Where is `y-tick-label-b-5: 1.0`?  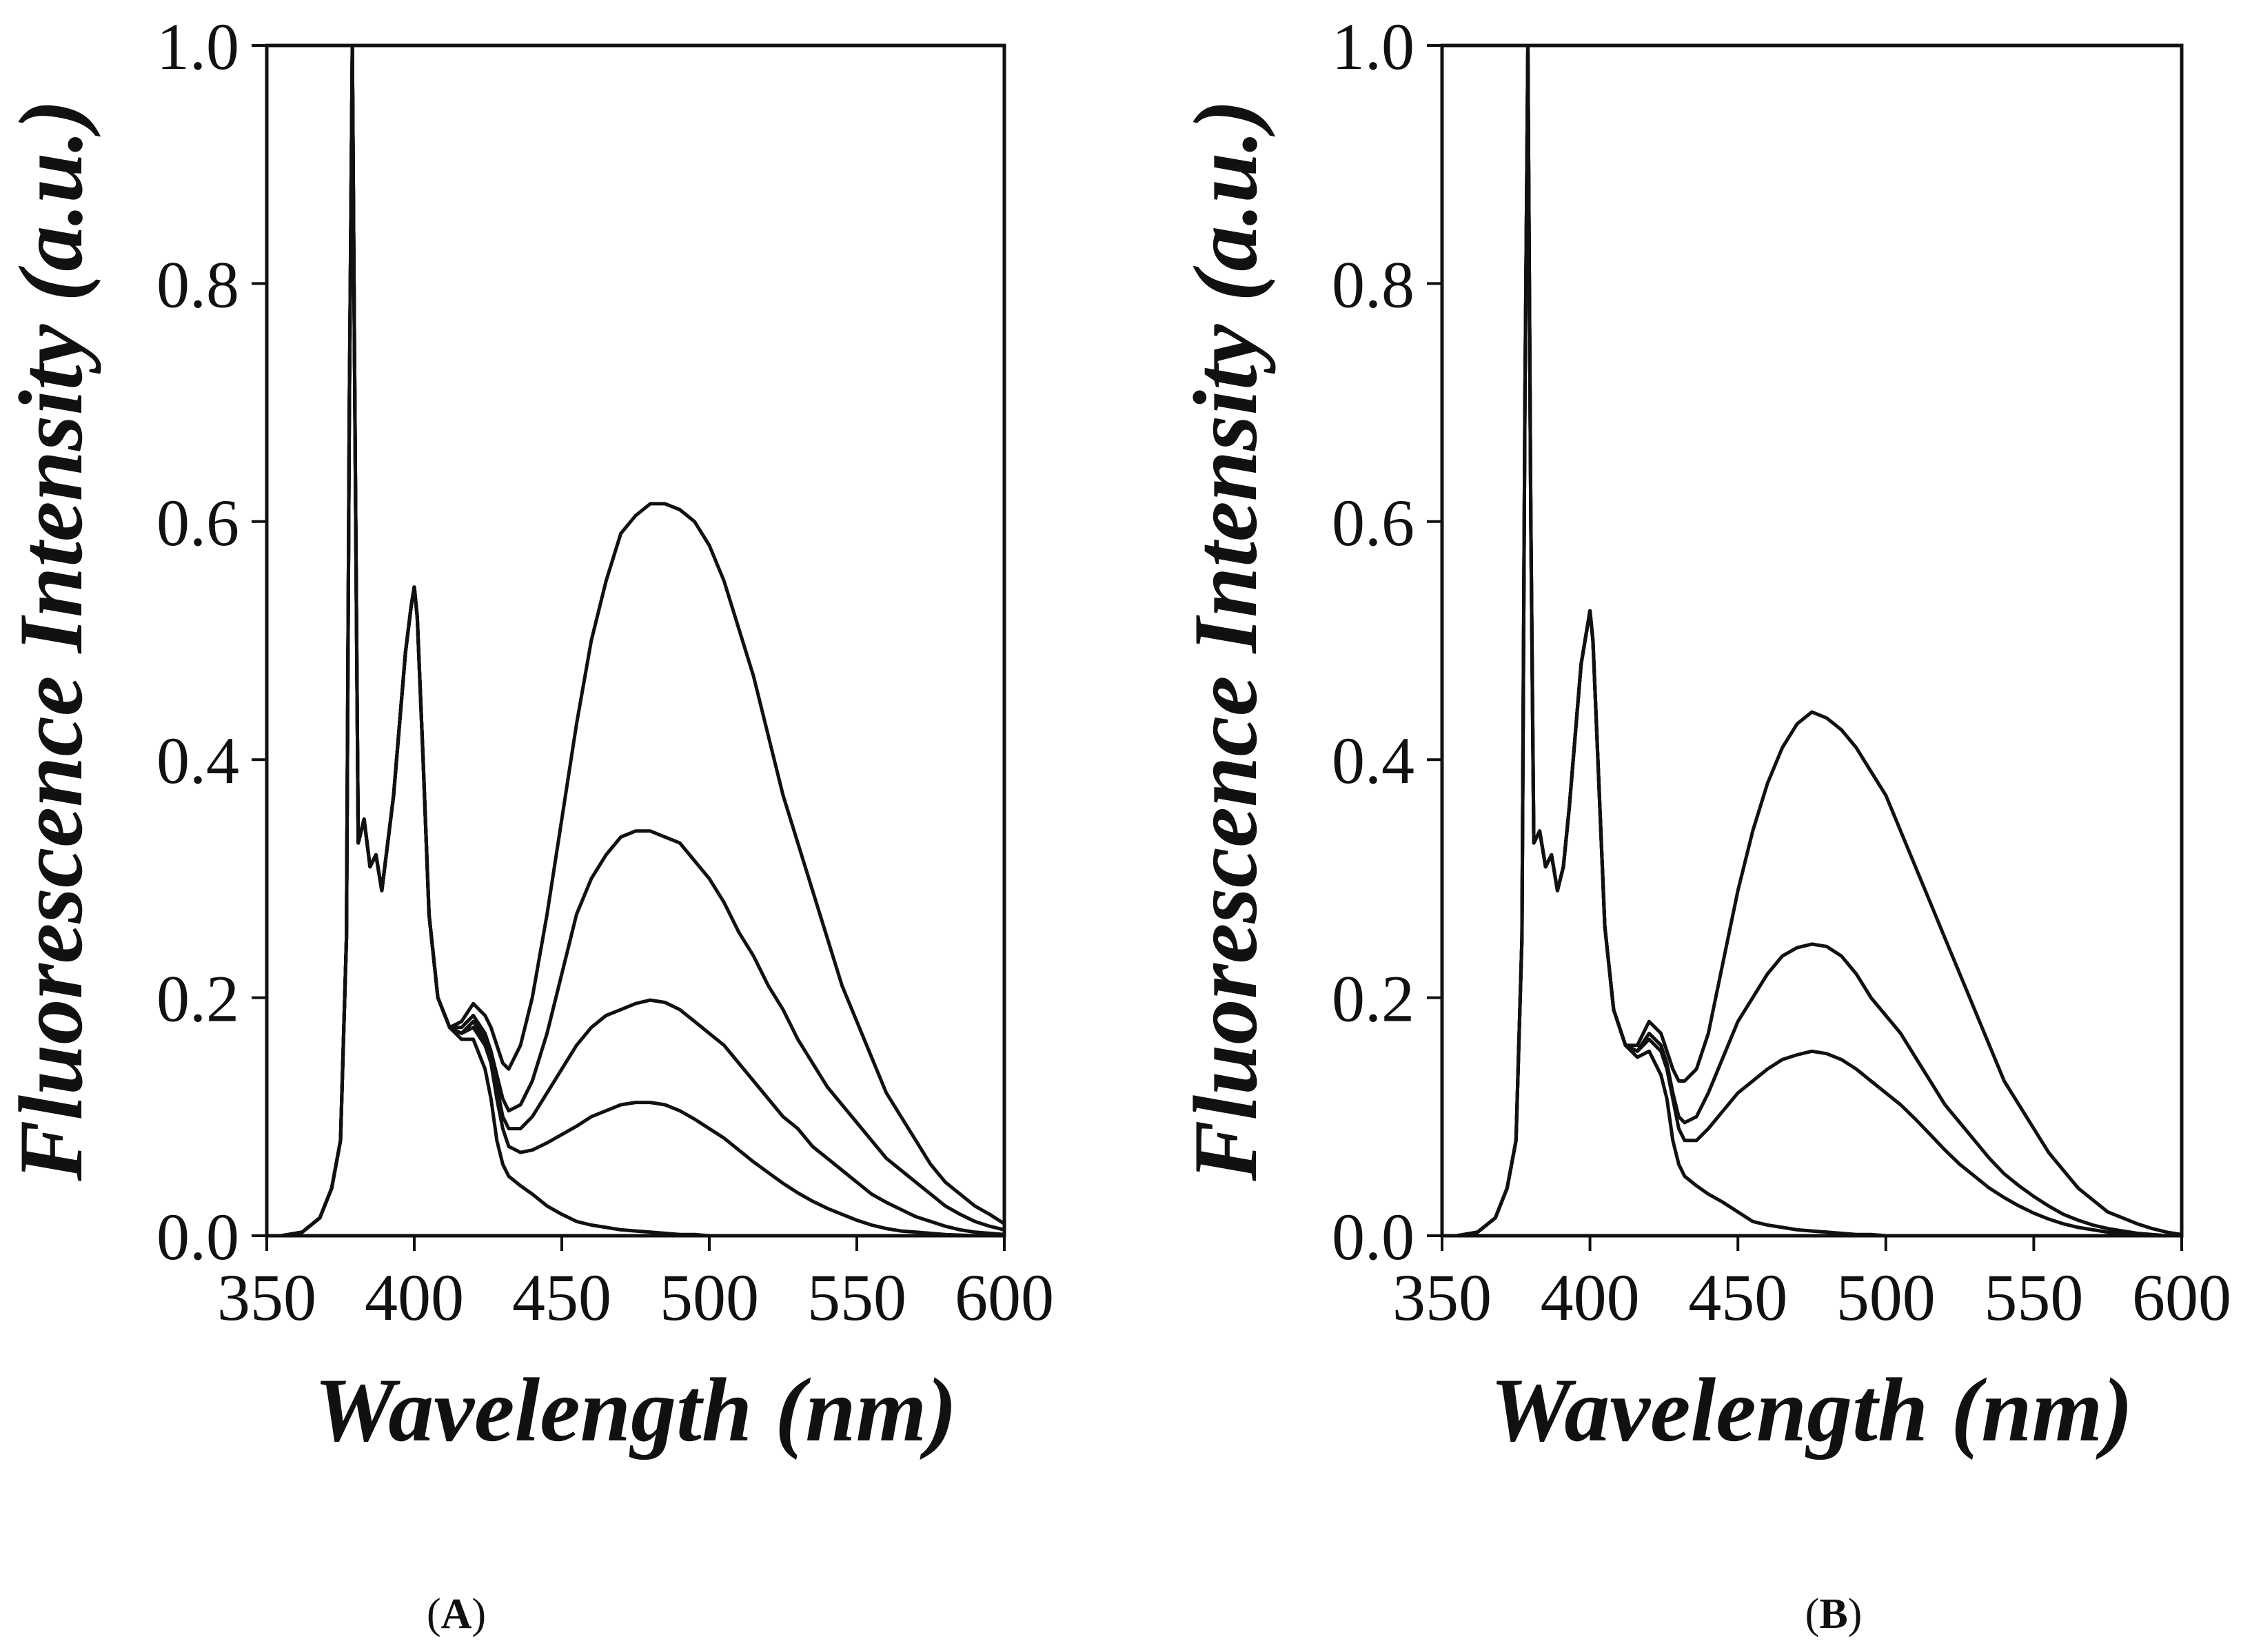 y-tick-label-b-5: 1.0 is located at coordinates (1373, 46).